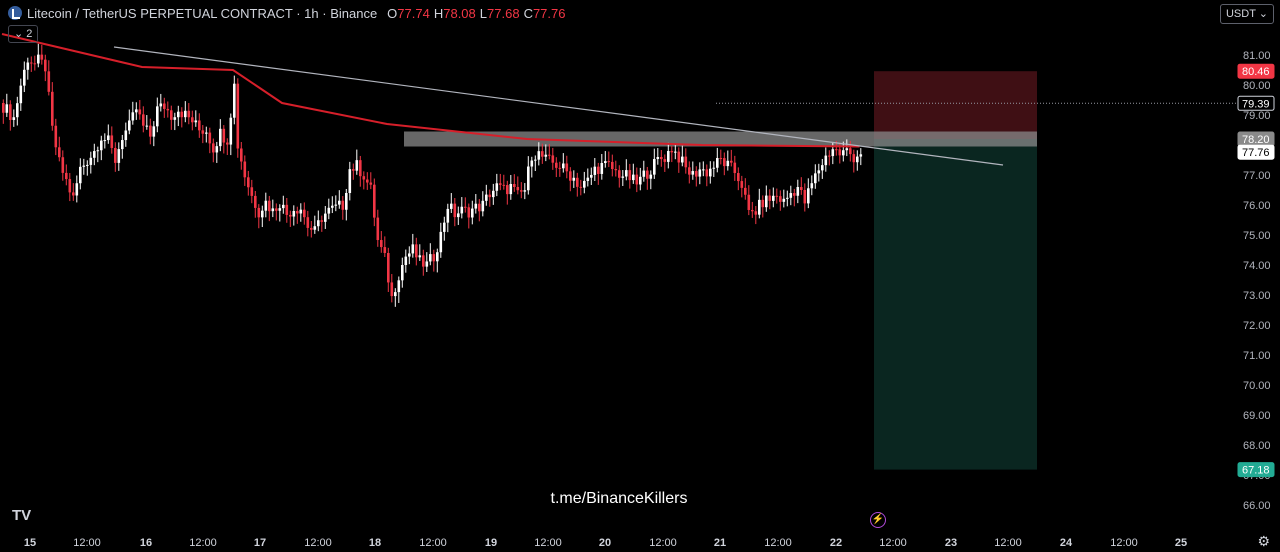 This screenshot has width=1280, height=552. What do you see at coordinates (955, 304) in the screenshot?
I see `take-profit-zone` at bounding box center [955, 304].